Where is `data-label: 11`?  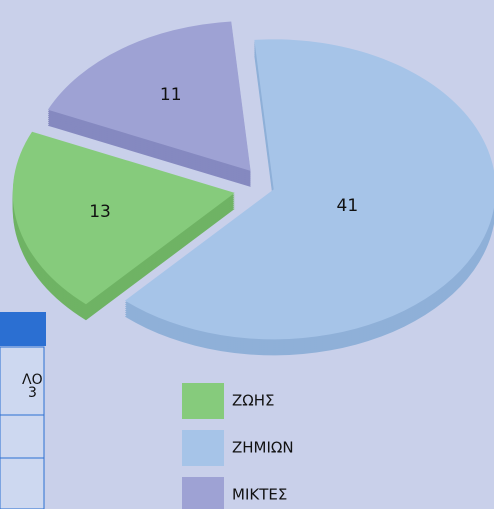
data-label: 11 is located at coordinates (171, 95).